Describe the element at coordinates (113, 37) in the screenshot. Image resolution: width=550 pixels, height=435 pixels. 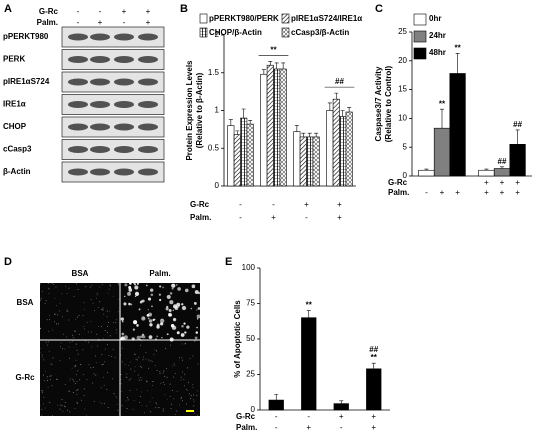
I see `blot-strip` at that location.